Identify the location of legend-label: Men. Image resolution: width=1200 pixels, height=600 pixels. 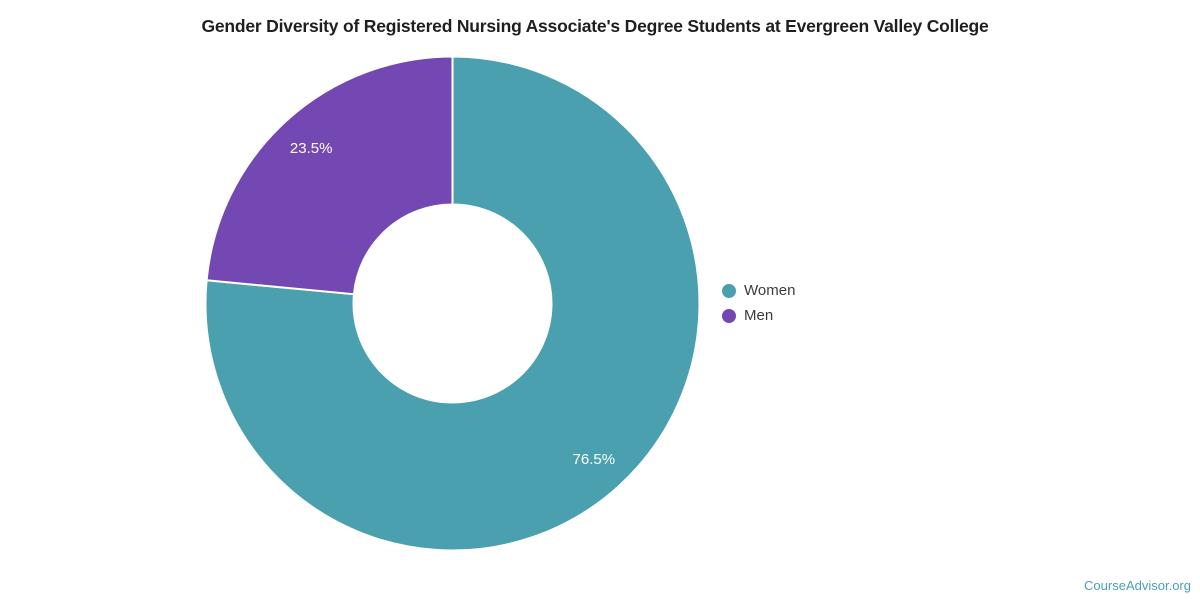
(759, 315).